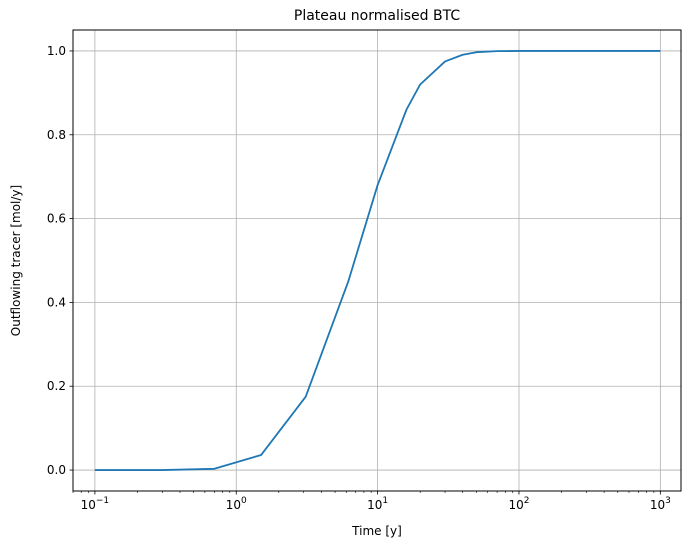 This screenshot has height=550, width=691. Describe the element at coordinates (377, 504) in the screenshot. I see `x-tick-label: 10¹` at that location.